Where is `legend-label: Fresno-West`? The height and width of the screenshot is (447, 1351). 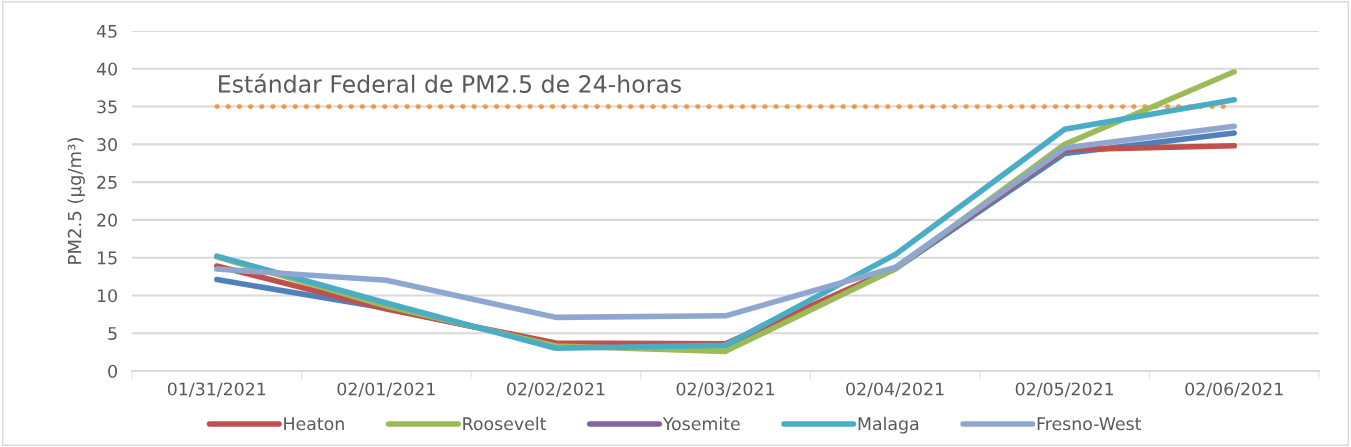 legend-label: Fresno-West is located at coordinates (1089, 424).